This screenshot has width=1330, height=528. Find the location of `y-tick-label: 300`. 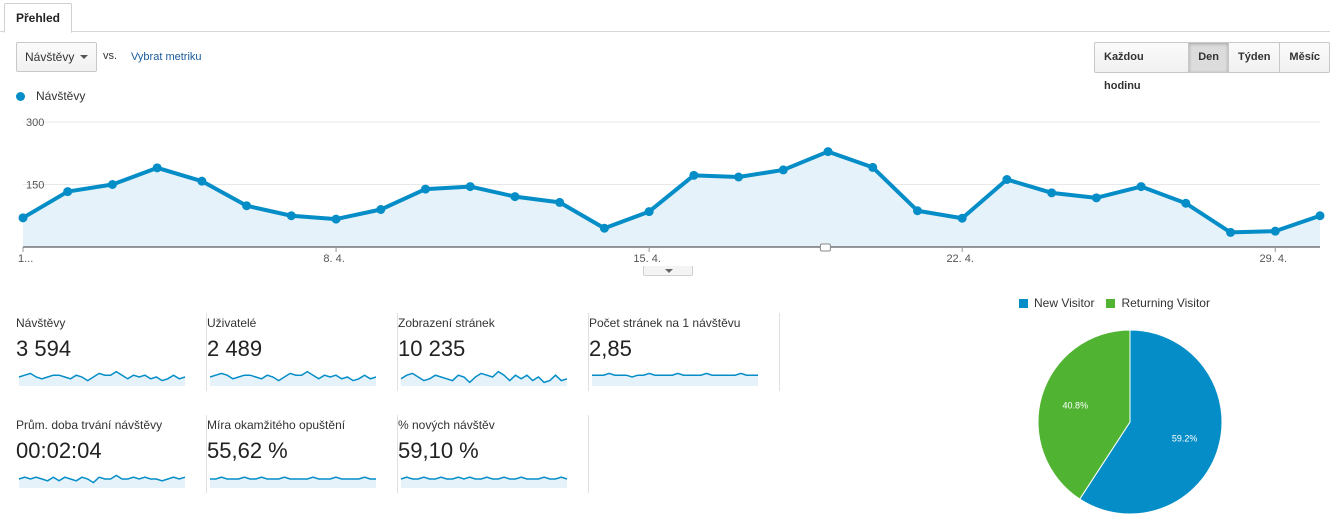

y-tick-label: 300 is located at coordinates (35, 123).